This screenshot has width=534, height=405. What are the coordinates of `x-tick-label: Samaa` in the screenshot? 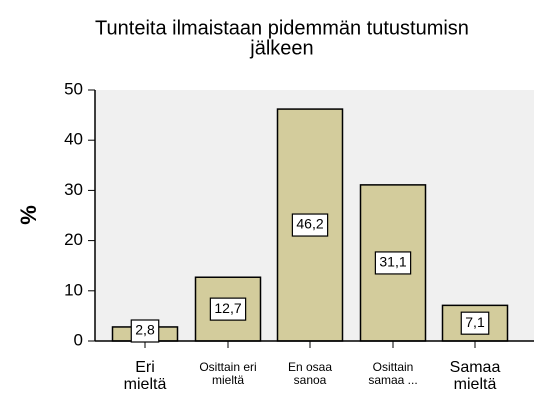 It's located at (475, 367).